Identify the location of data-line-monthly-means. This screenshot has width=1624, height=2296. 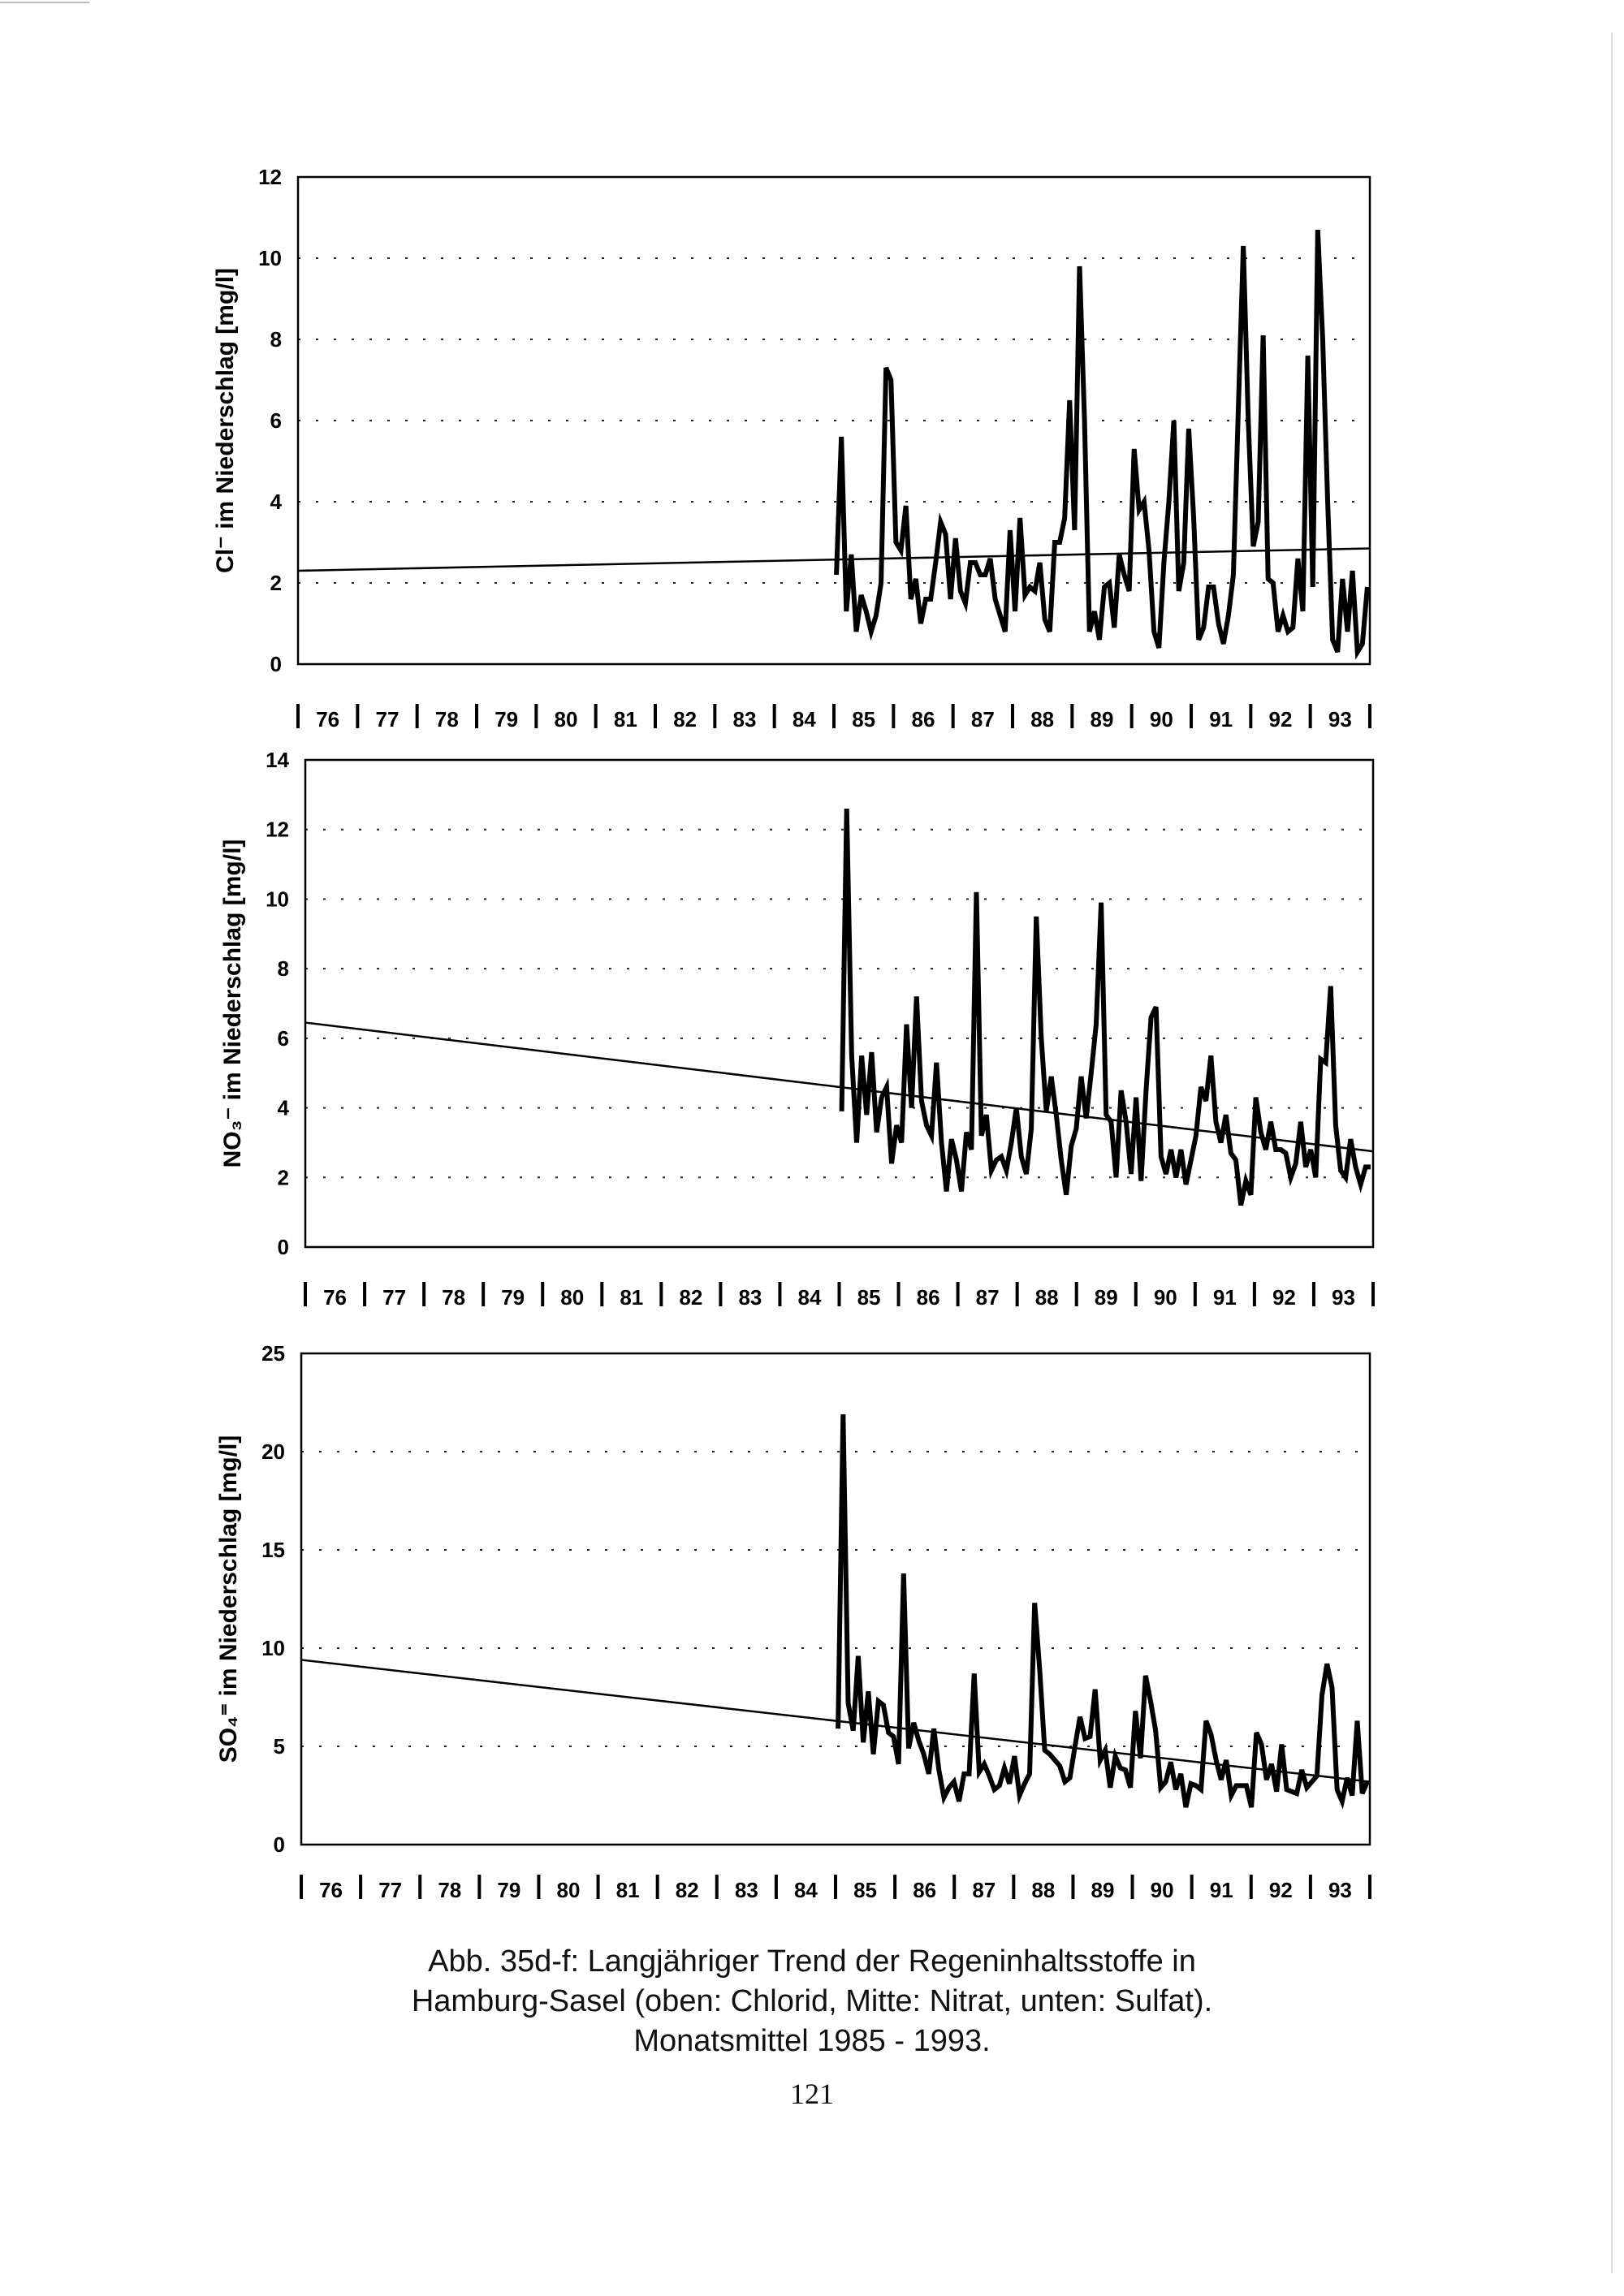
(1103, 1611).